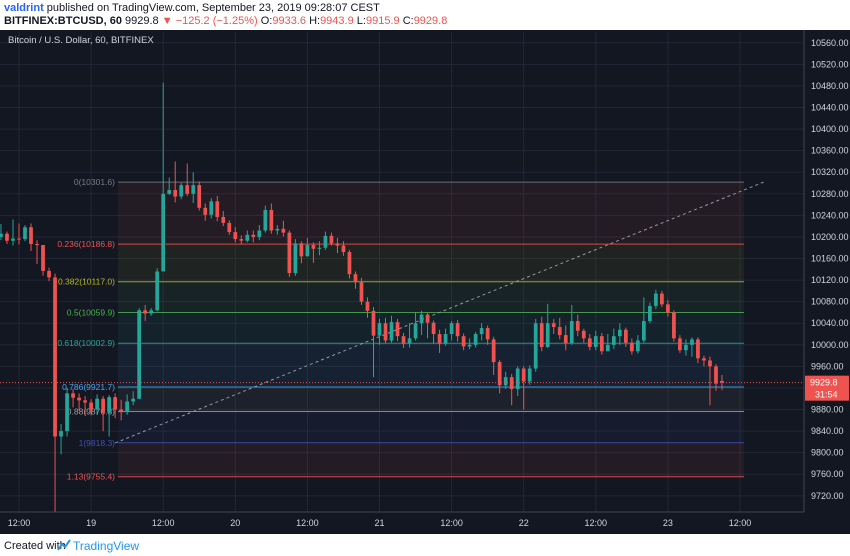 The height and width of the screenshot is (556, 850). What do you see at coordinates (830, 108) in the screenshot?
I see `price-tick-label: 10440.00` at bounding box center [830, 108].